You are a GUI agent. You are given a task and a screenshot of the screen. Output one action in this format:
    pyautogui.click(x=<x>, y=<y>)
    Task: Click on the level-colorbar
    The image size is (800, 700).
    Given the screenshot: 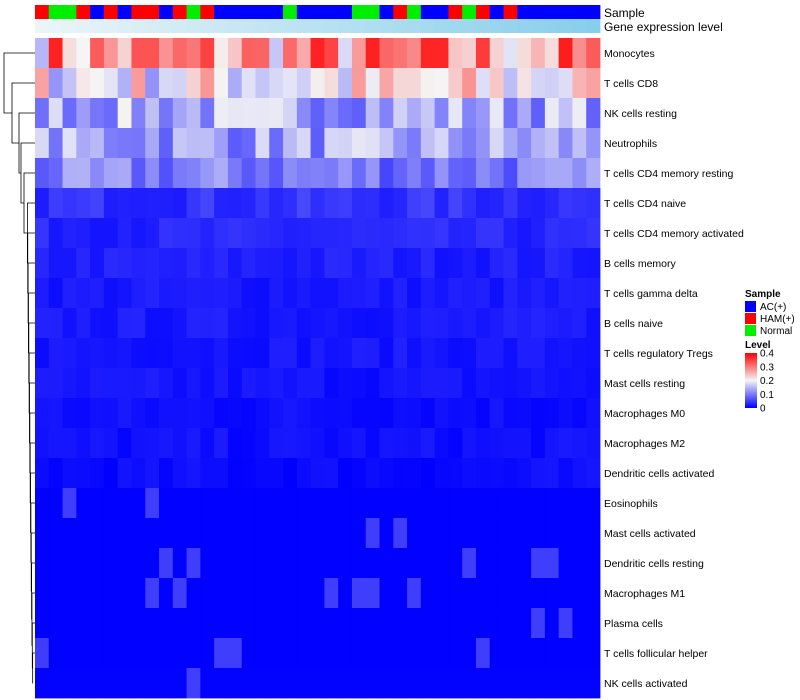 What is the action you would take?
    pyautogui.click(x=751, y=380)
    